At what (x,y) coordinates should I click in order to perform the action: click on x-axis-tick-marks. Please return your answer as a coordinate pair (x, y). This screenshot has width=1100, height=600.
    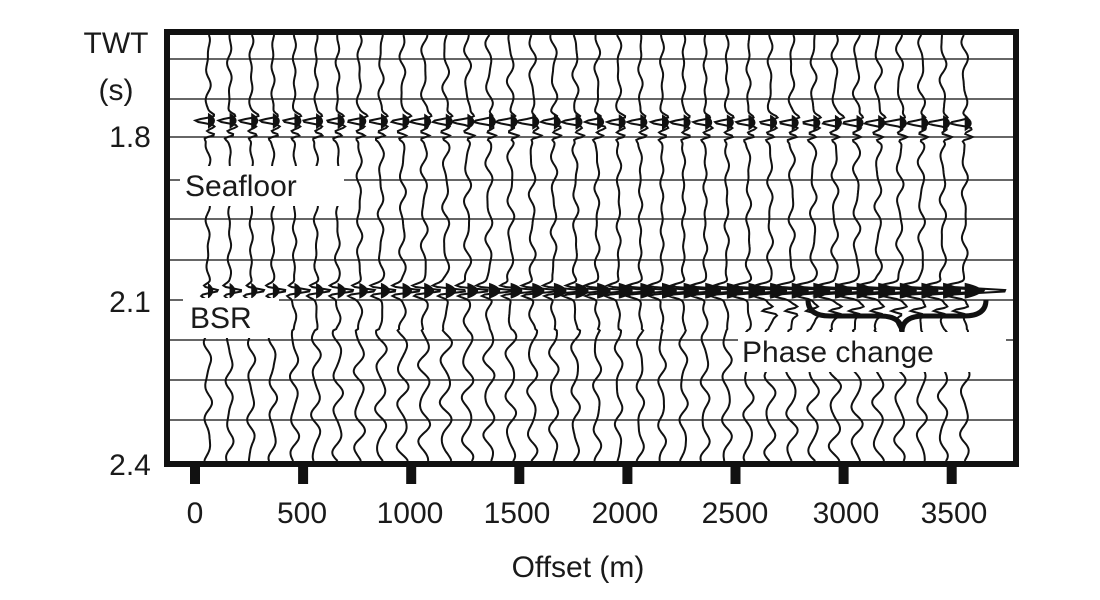
    Looking at the image, I should click on (573, 474).